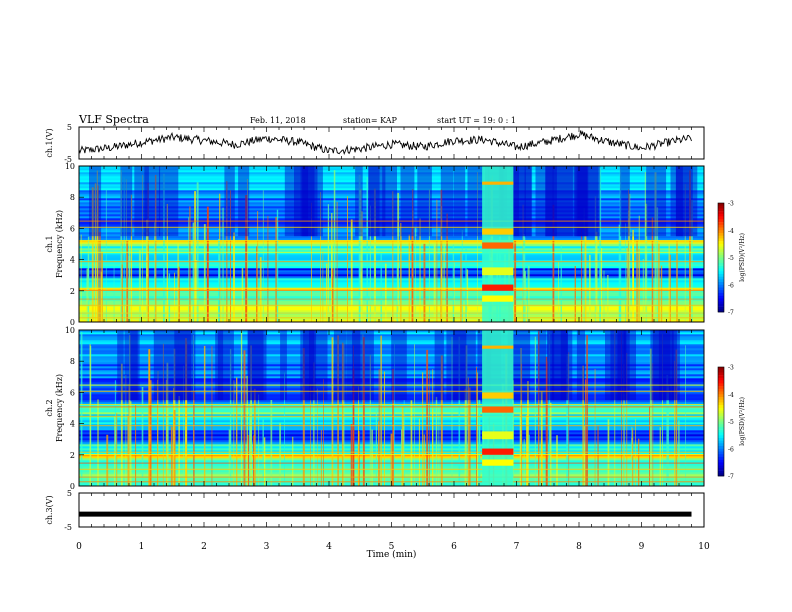 Image resolution: width=792 pixels, height=612 pixels. I want to click on waveform-ch3-ylabel: ch.3(V), so click(49, 509).